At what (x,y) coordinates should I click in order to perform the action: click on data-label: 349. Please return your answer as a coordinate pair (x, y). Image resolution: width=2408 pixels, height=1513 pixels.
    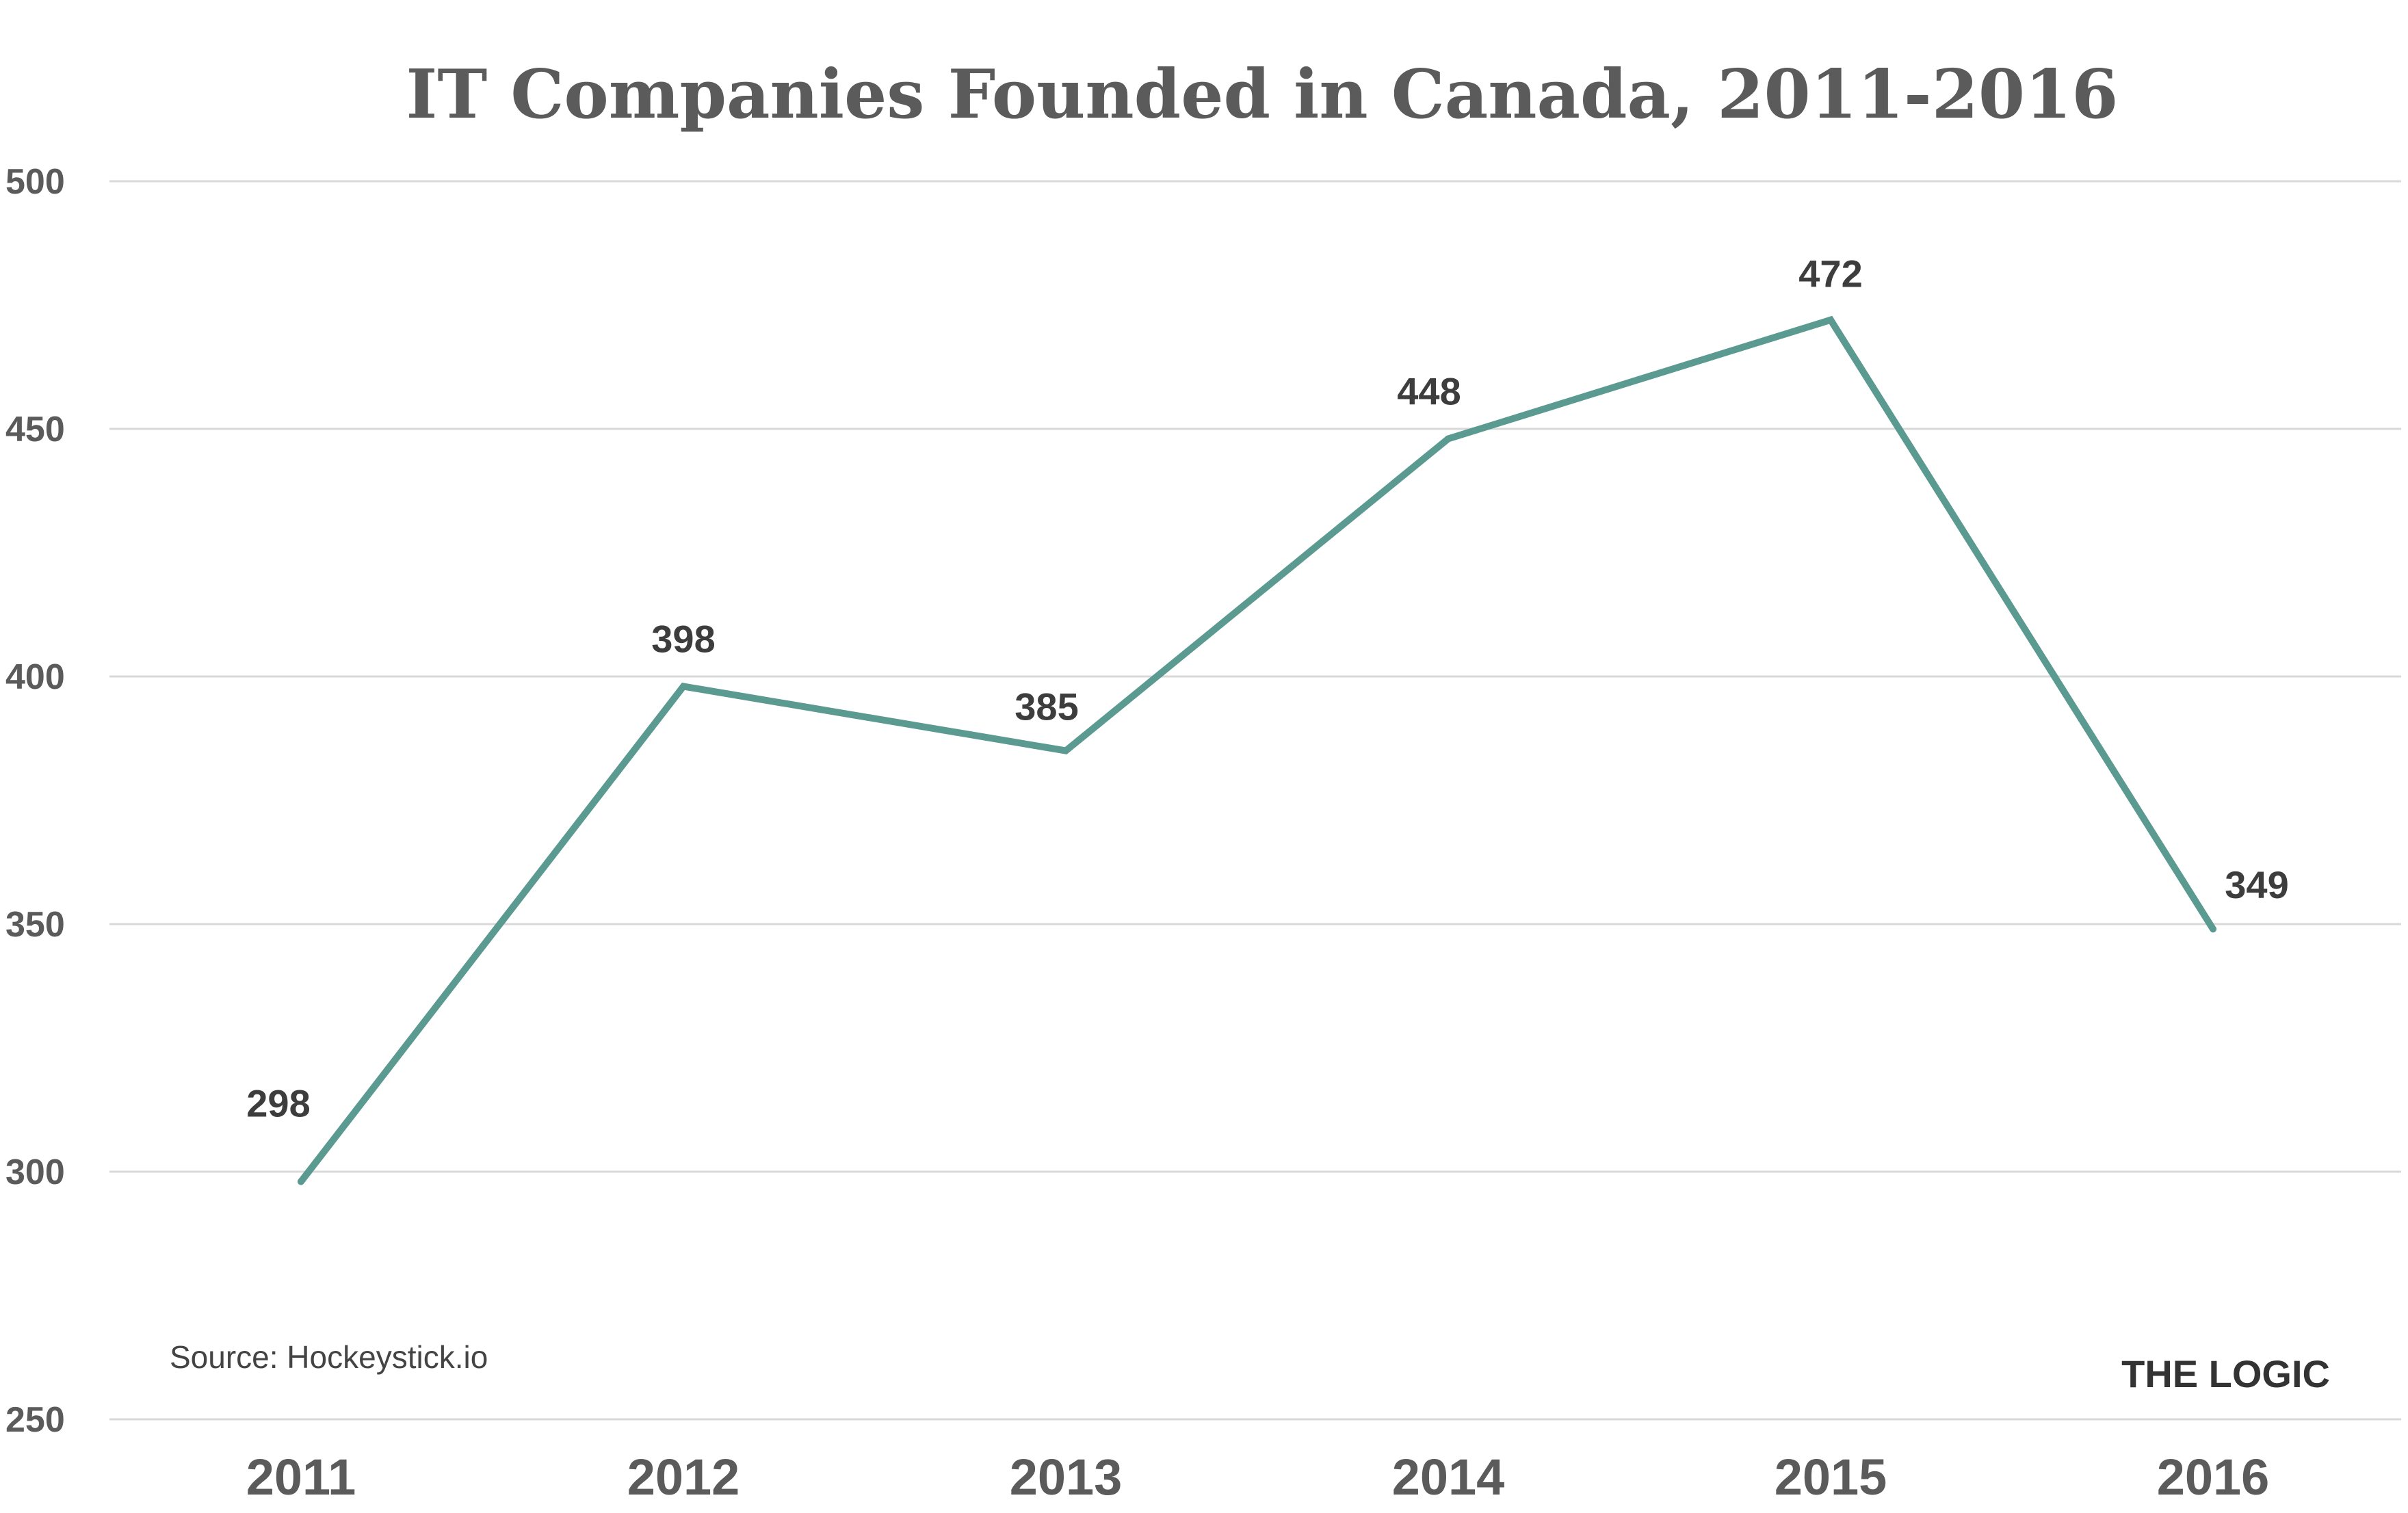
    Looking at the image, I should click on (2256, 885).